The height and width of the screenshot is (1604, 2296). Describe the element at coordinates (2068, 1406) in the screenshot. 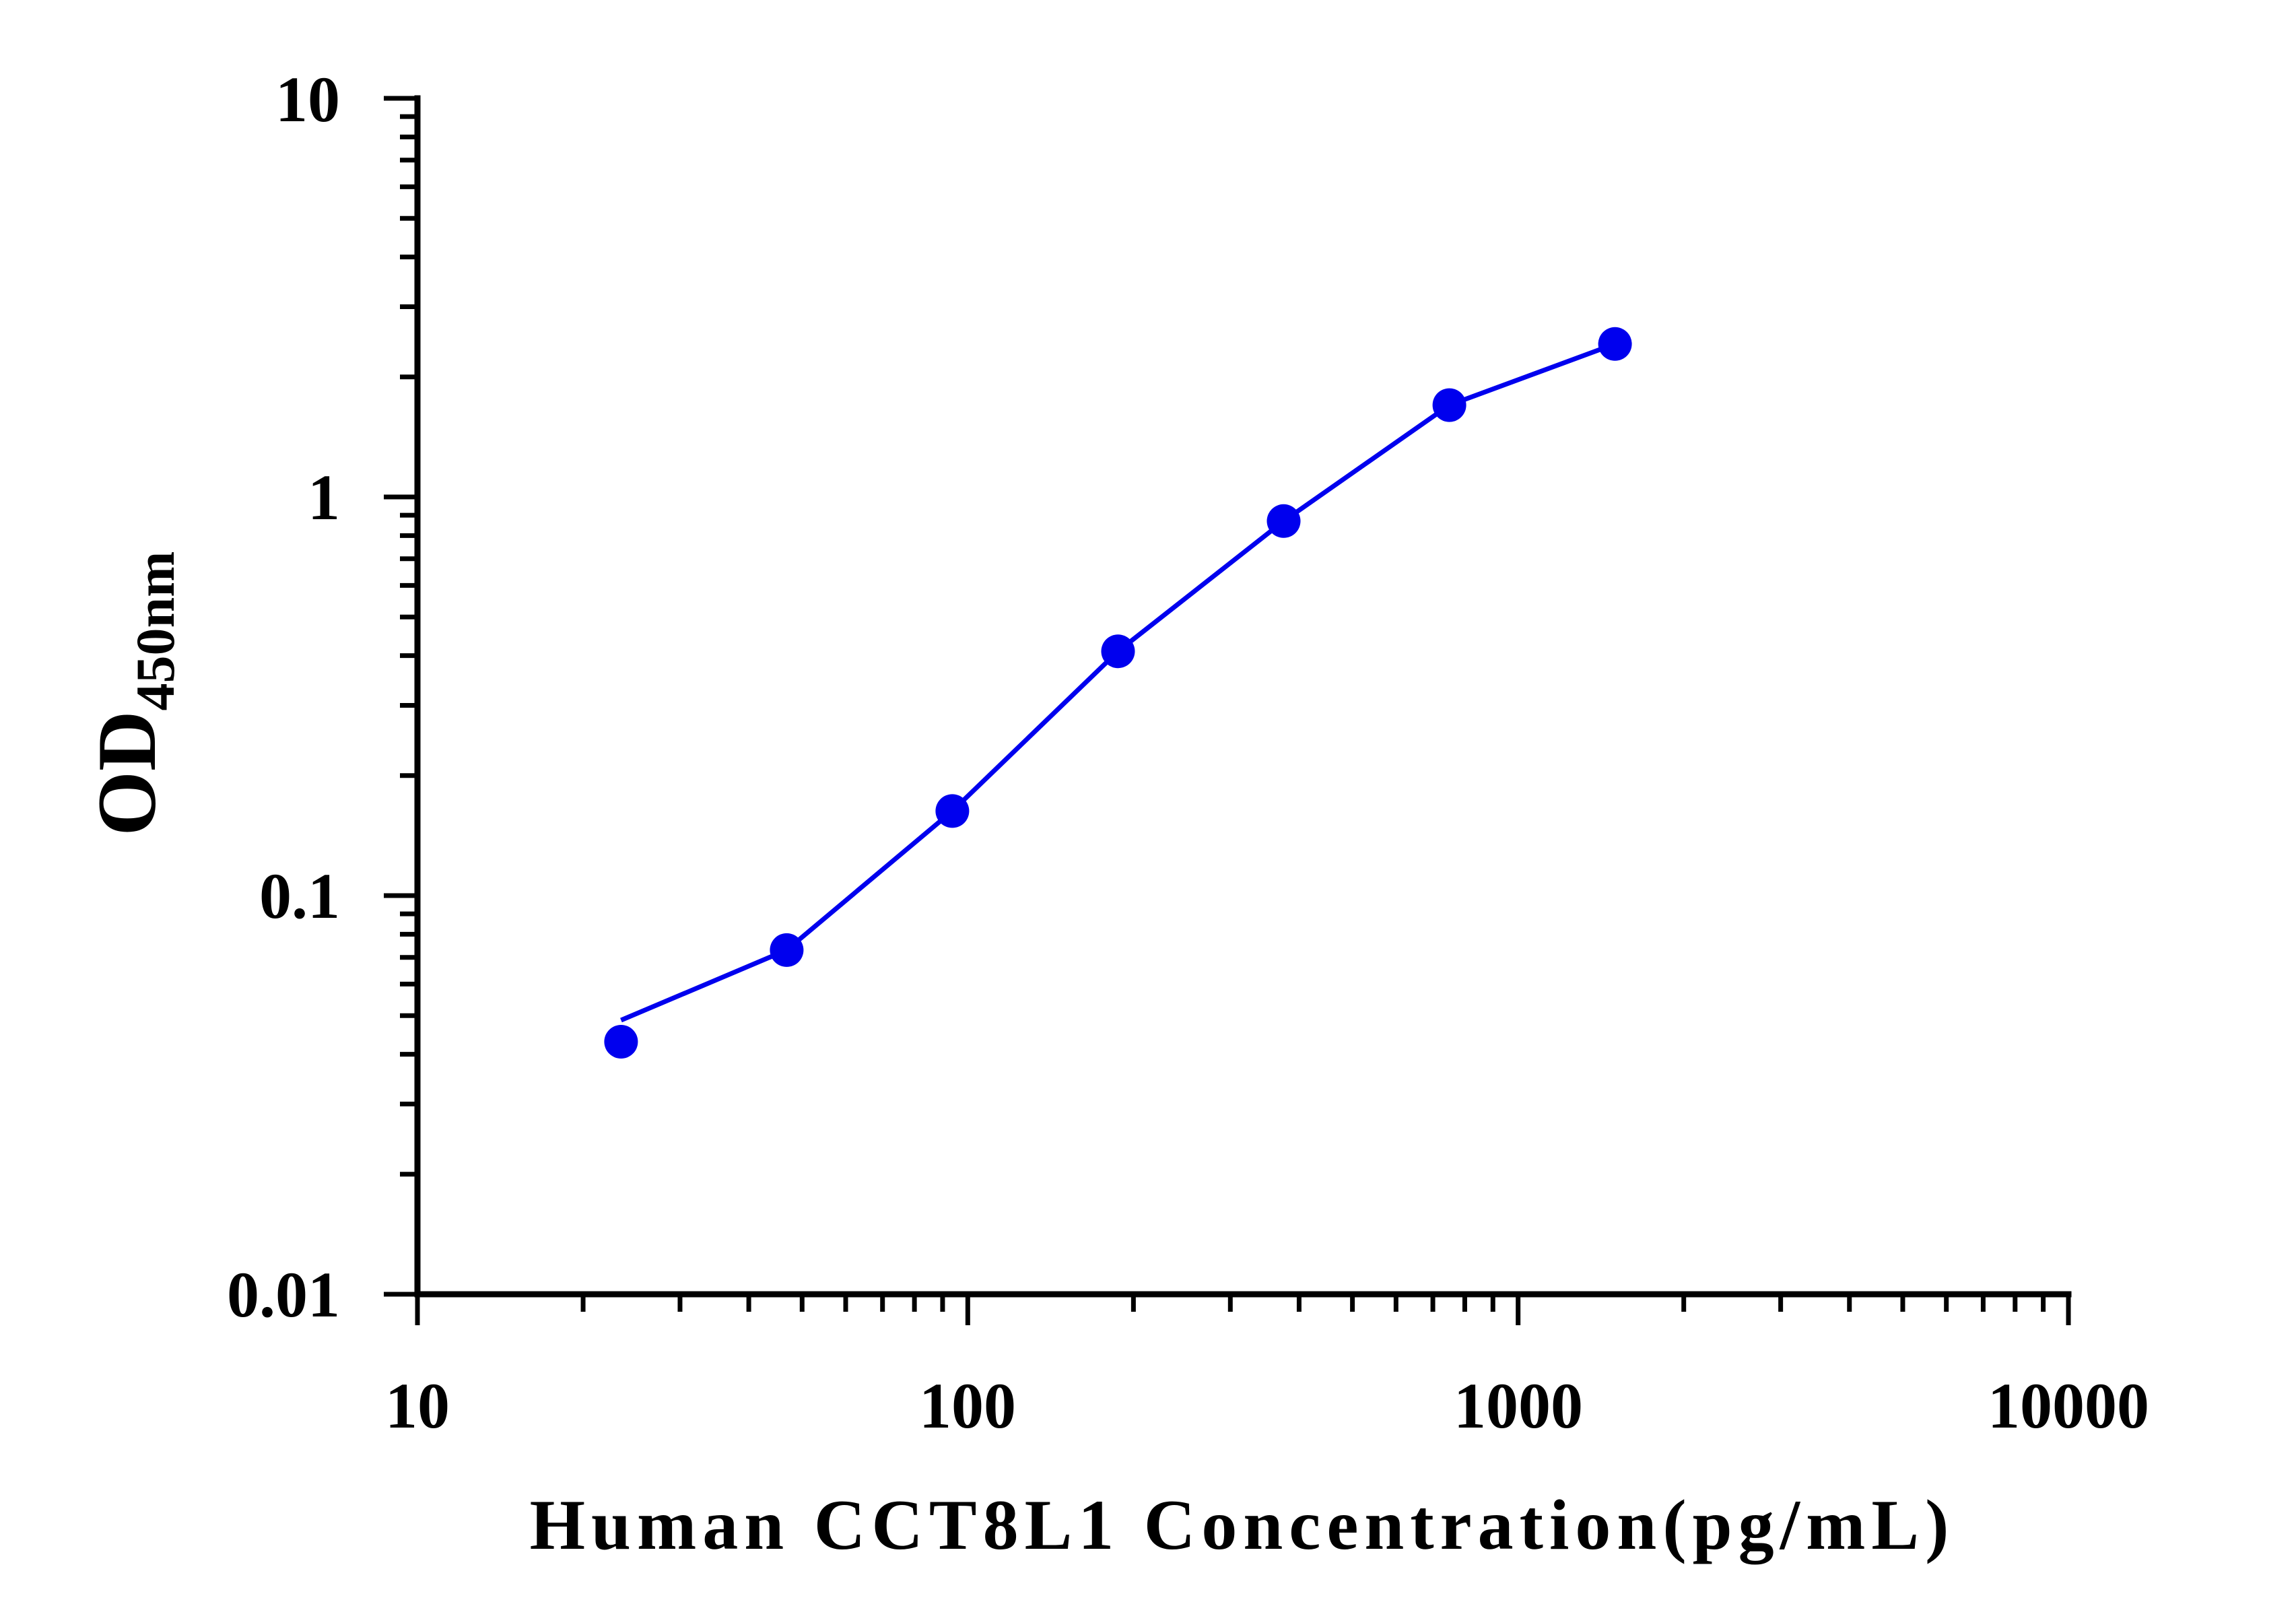

I see `x-tick-label: 10000` at that location.